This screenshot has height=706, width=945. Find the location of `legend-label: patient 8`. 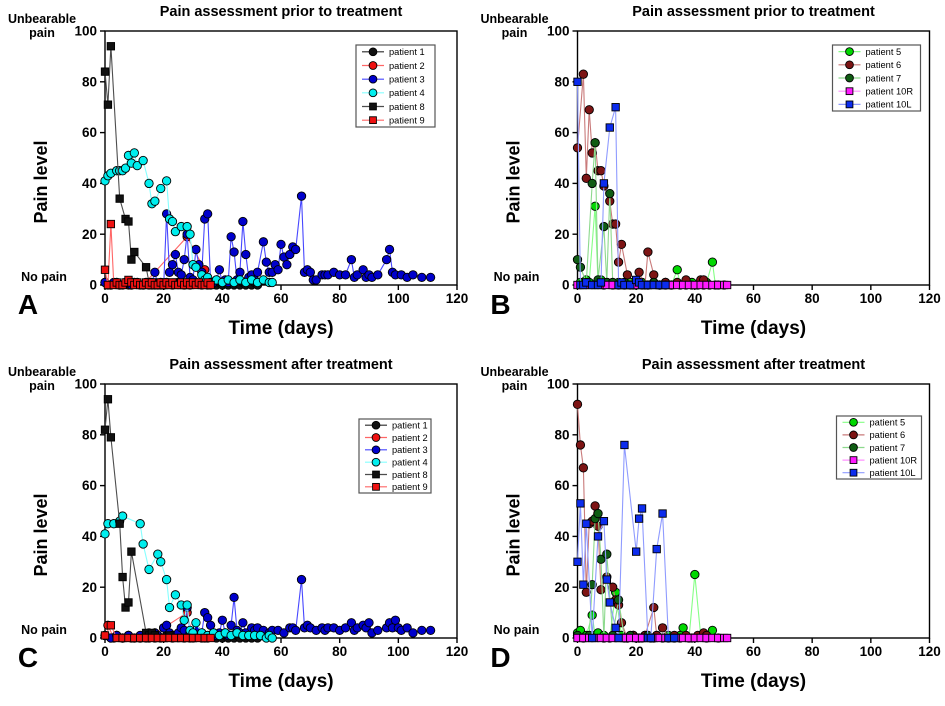

legend-label: patient 8 is located at coordinates (410, 475).